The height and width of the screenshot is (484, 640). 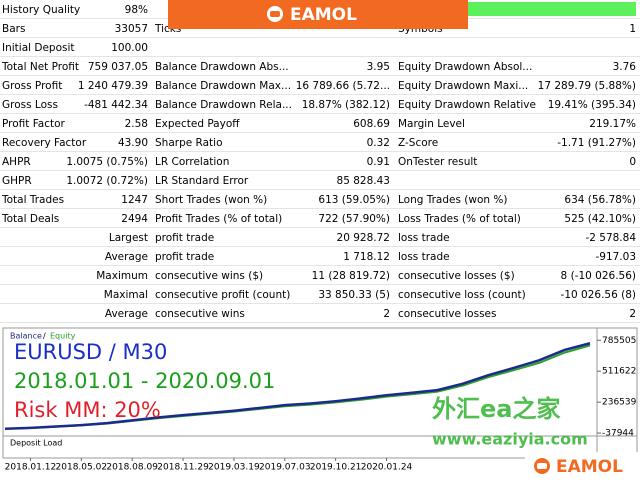 I want to click on chart-annotation: 2018.01.01 - 2020.09.01, so click(x=144, y=381).